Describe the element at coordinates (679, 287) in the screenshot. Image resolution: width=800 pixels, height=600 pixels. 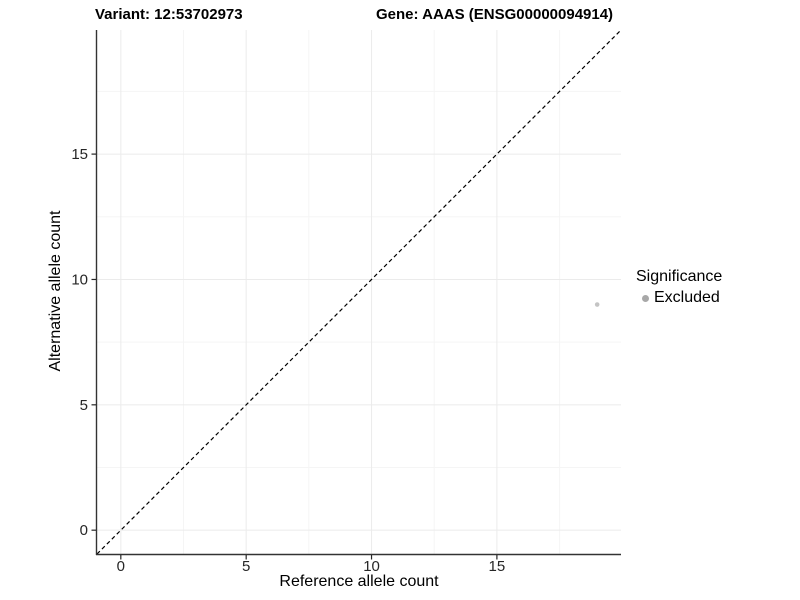
I see `legend: Significance Excluded` at that location.